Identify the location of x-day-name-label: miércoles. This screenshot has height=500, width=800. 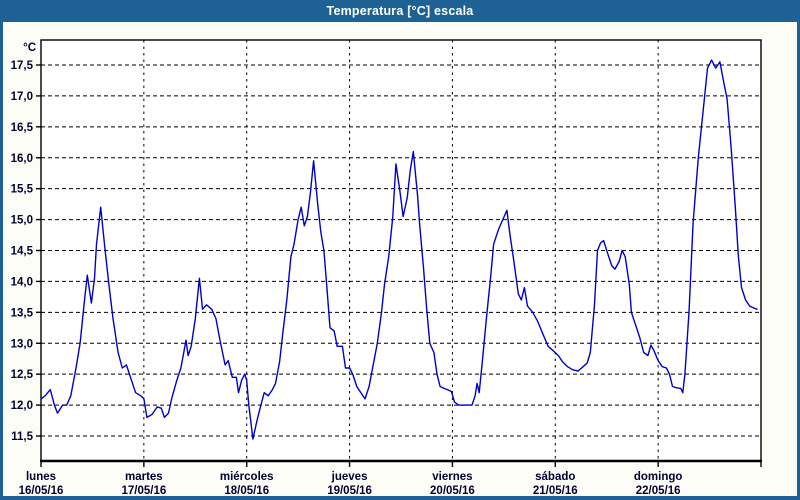
(247, 477).